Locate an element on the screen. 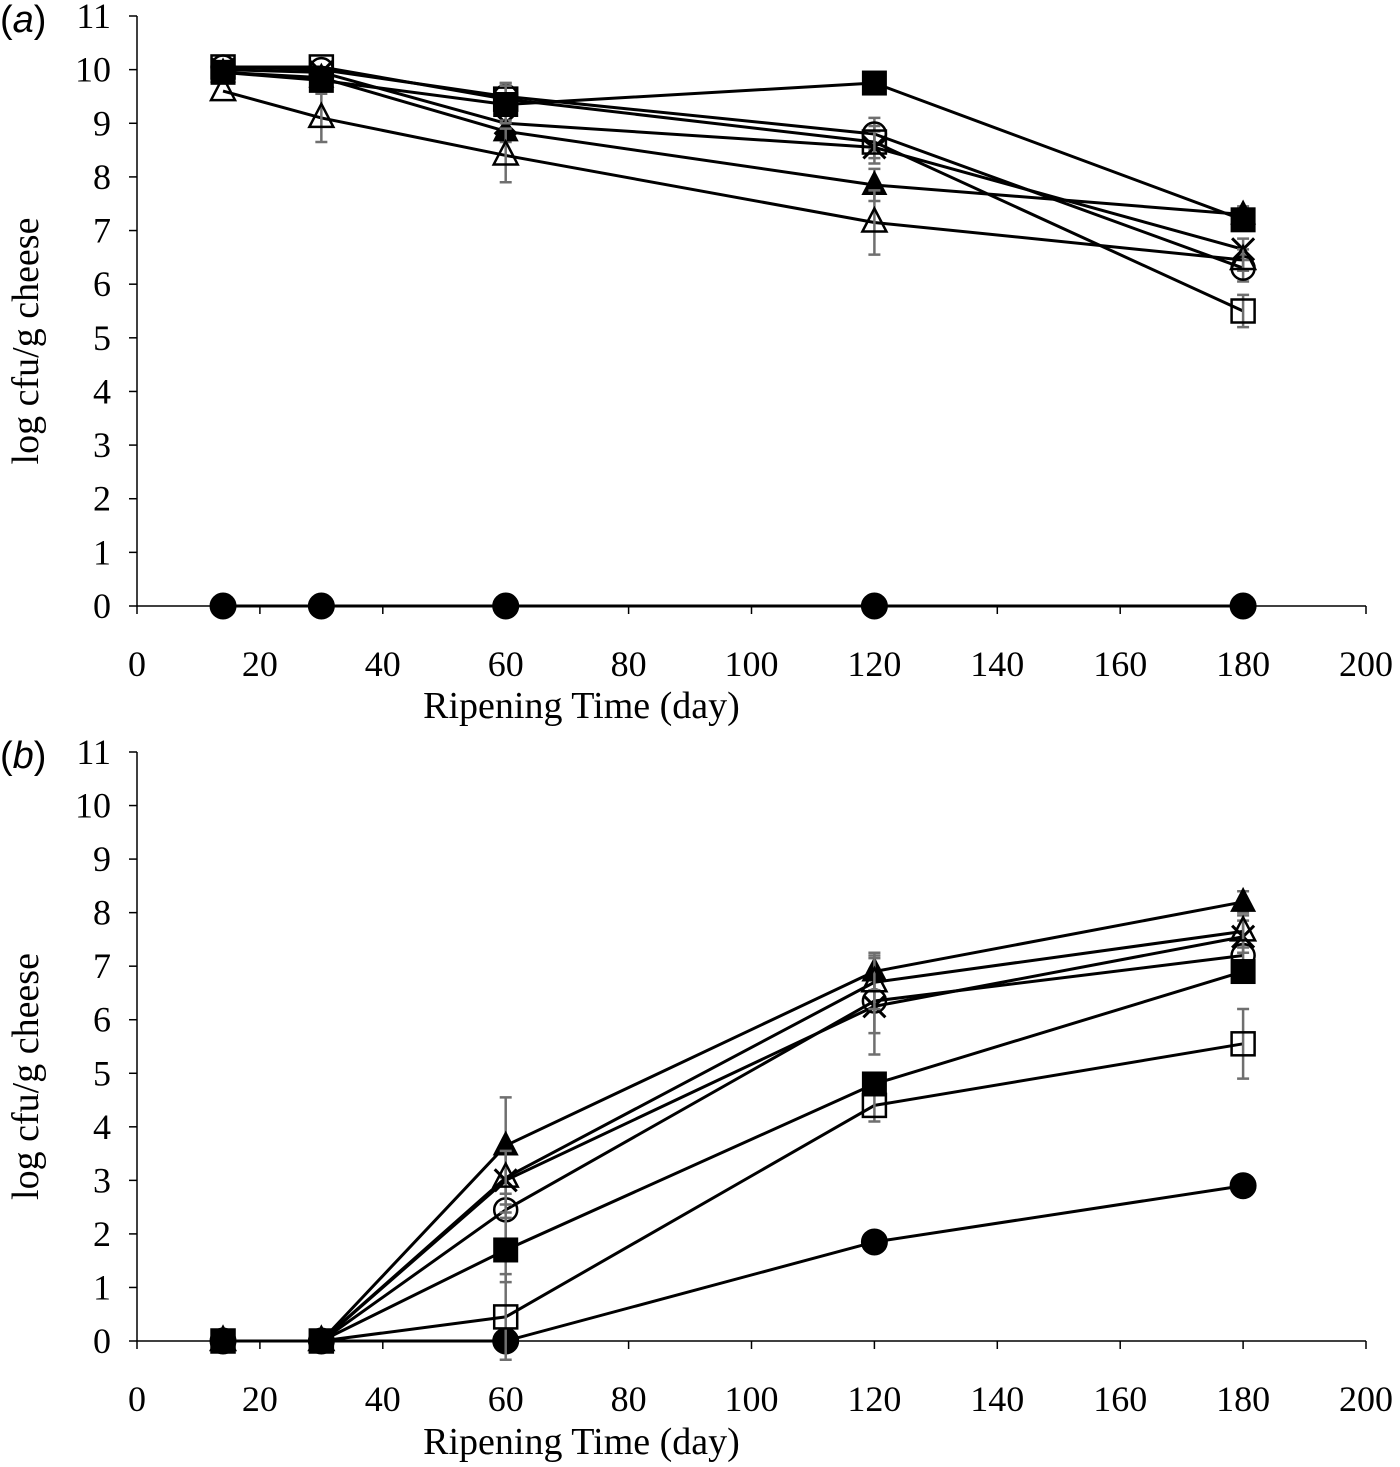  series-open-triangle is located at coordinates (733, 173).